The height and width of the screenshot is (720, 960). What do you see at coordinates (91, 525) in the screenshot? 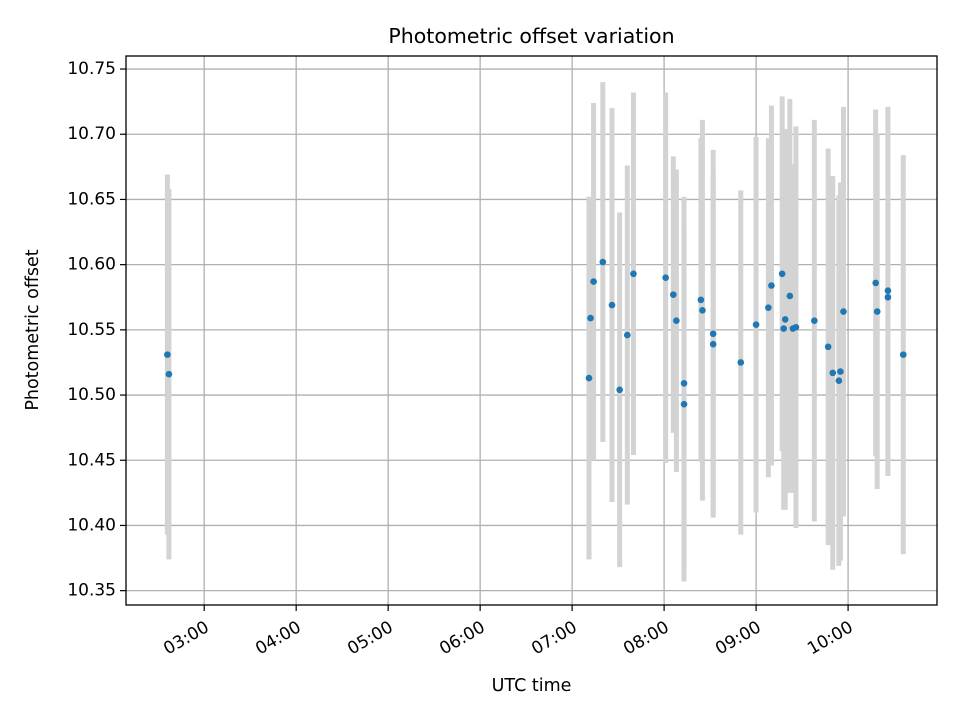
I see `y-tick-label: 10.40` at bounding box center [91, 525].